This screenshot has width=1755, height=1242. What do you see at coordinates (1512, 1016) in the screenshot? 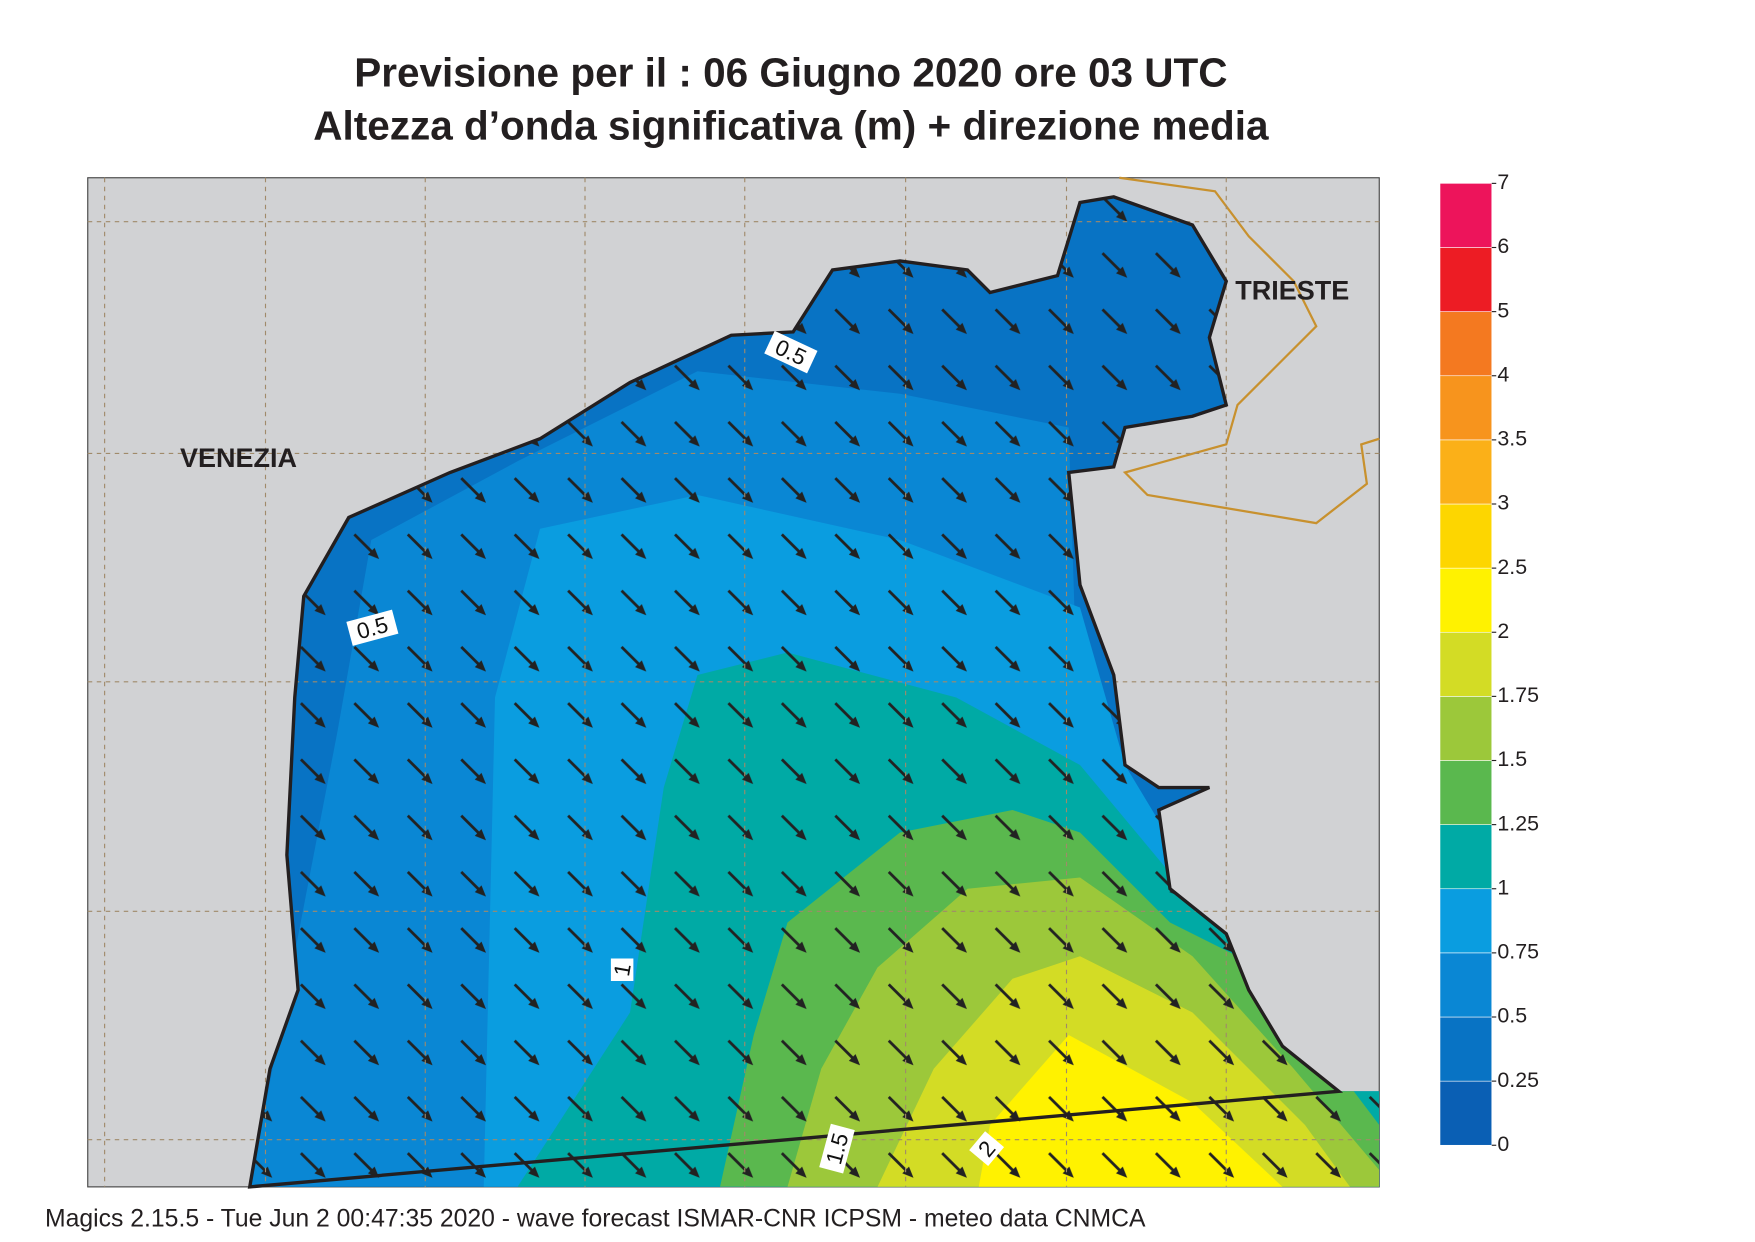
I see `colorbar-label: 0.5` at bounding box center [1512, 1016].